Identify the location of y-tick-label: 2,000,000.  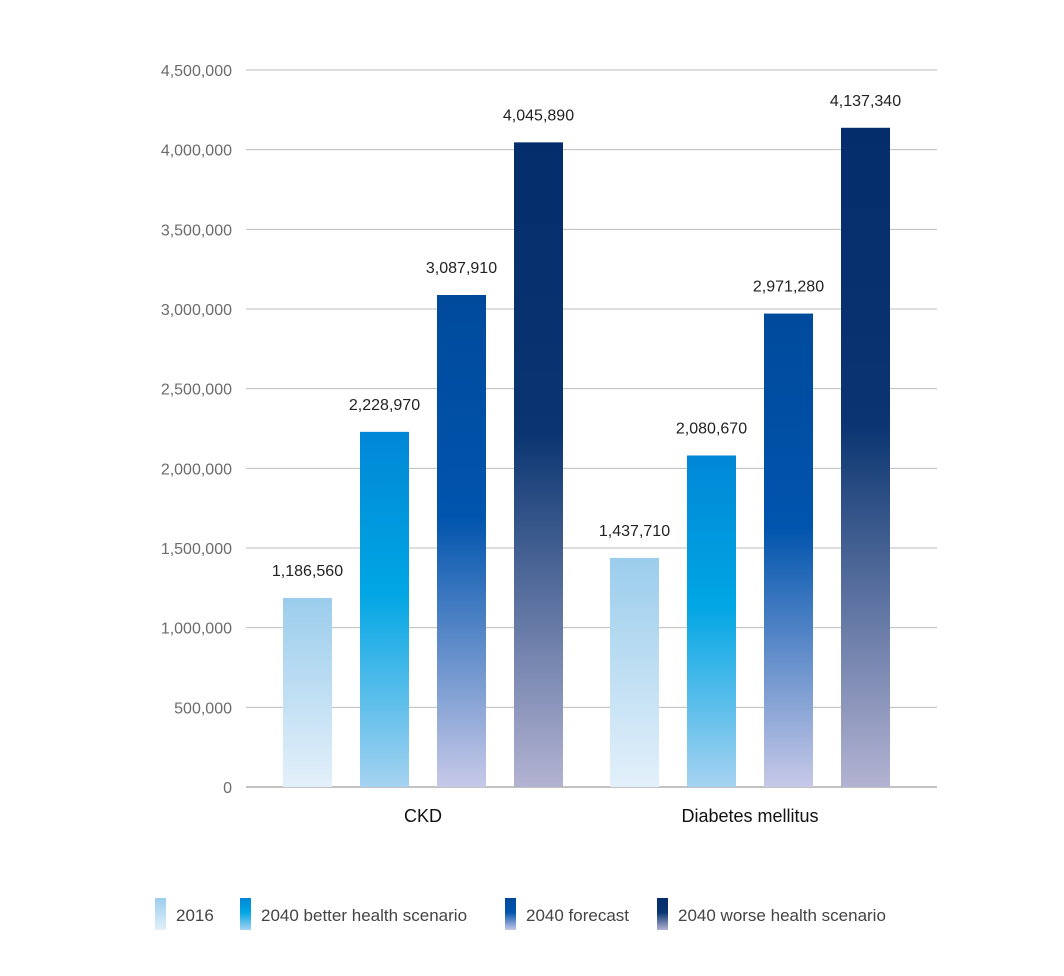
(196, 469).